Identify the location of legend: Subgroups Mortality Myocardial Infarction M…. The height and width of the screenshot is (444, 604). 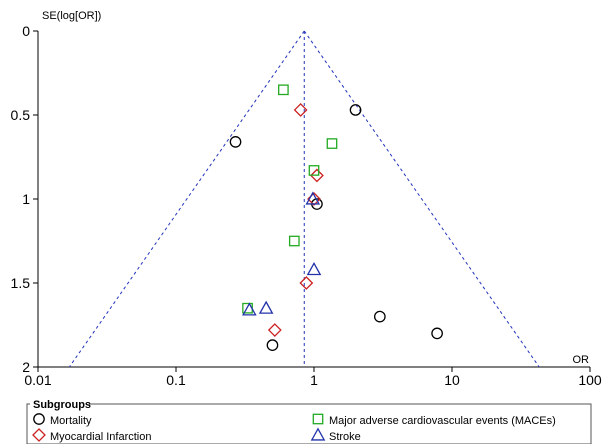
(309, 421).